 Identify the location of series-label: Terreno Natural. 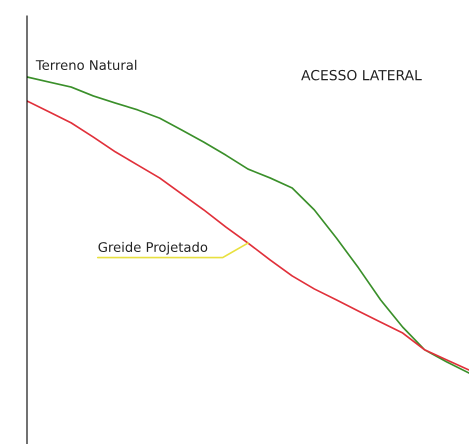
(86, 65).